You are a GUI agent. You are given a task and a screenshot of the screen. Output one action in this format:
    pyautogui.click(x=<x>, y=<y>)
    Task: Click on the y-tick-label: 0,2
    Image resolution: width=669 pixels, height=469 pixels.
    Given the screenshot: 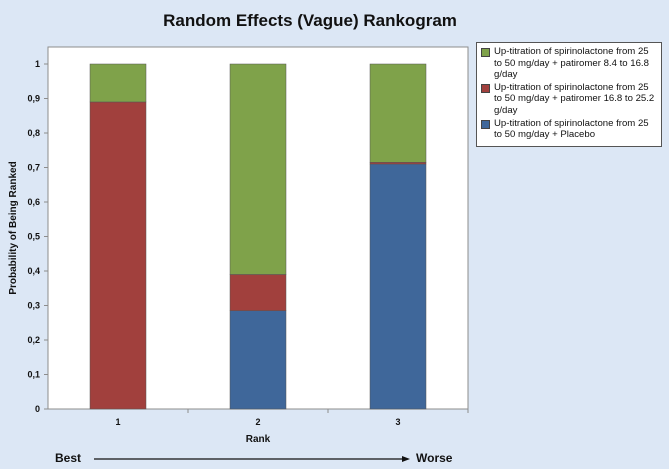 What is the action you would take?
    pyautogui.click(x=33, y=340)
    